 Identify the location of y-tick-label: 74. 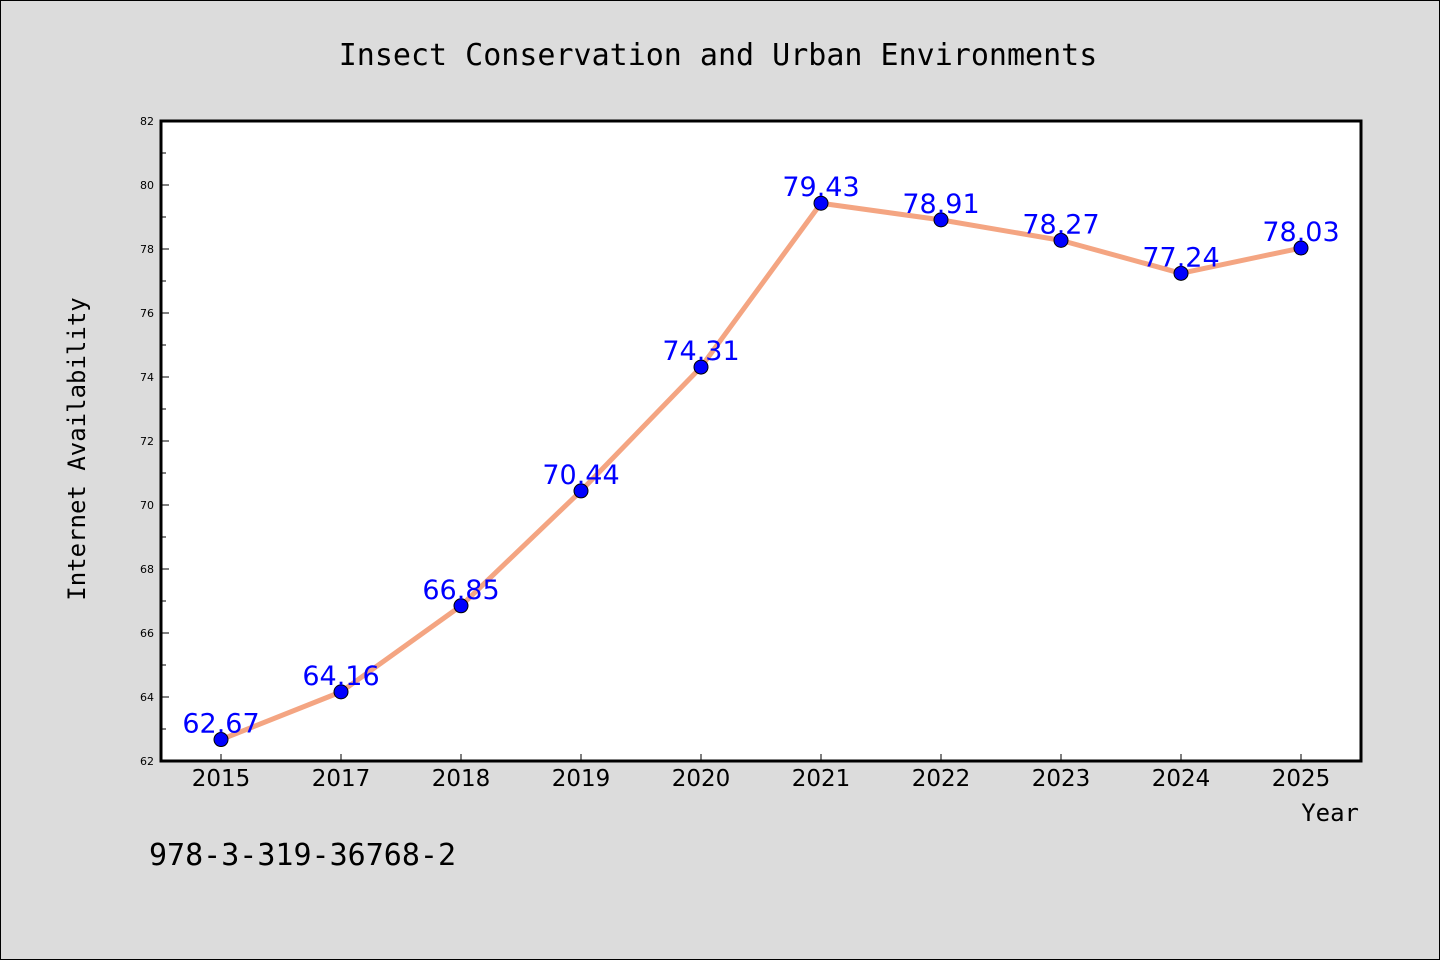
(147, 377).